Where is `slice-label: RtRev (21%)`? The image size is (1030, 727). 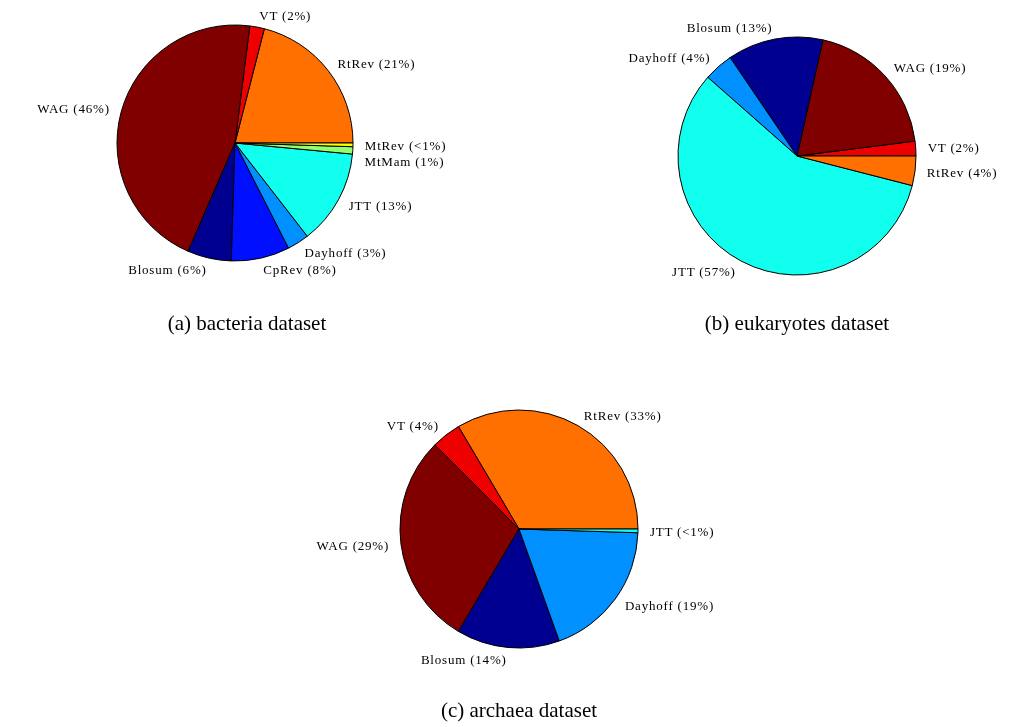
slice-label: RtRev (21%) is located at coordinates (376, 63).